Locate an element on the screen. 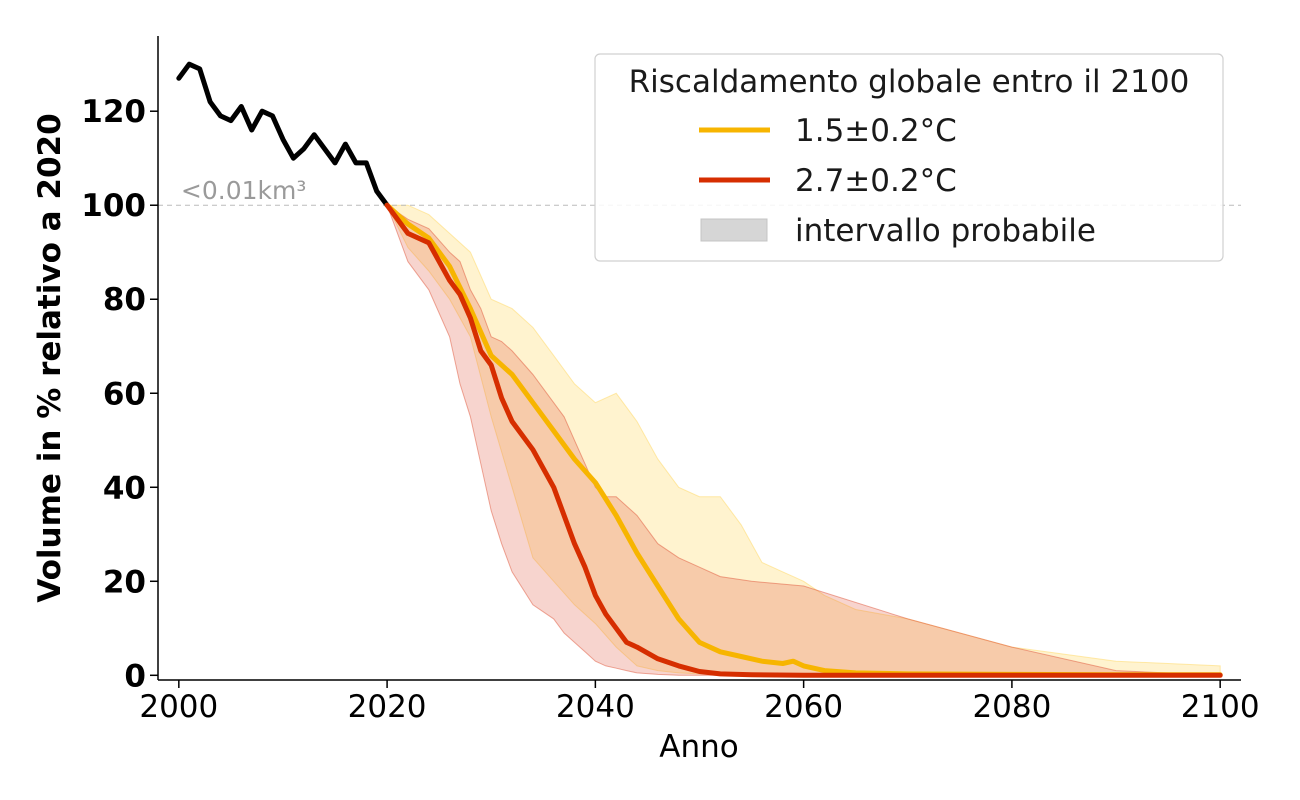 The width and height of the screenshot is (1300, 800). y-tick-label: 0 is located at coordinates (135, 676).